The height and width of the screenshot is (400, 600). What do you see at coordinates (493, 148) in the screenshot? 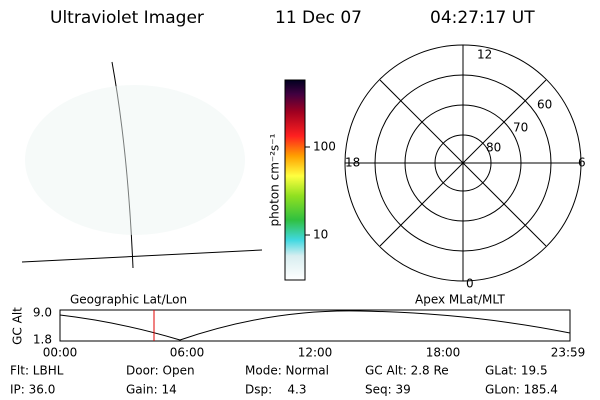
I see `lat-label: 80` at bounding box center [493, 148].